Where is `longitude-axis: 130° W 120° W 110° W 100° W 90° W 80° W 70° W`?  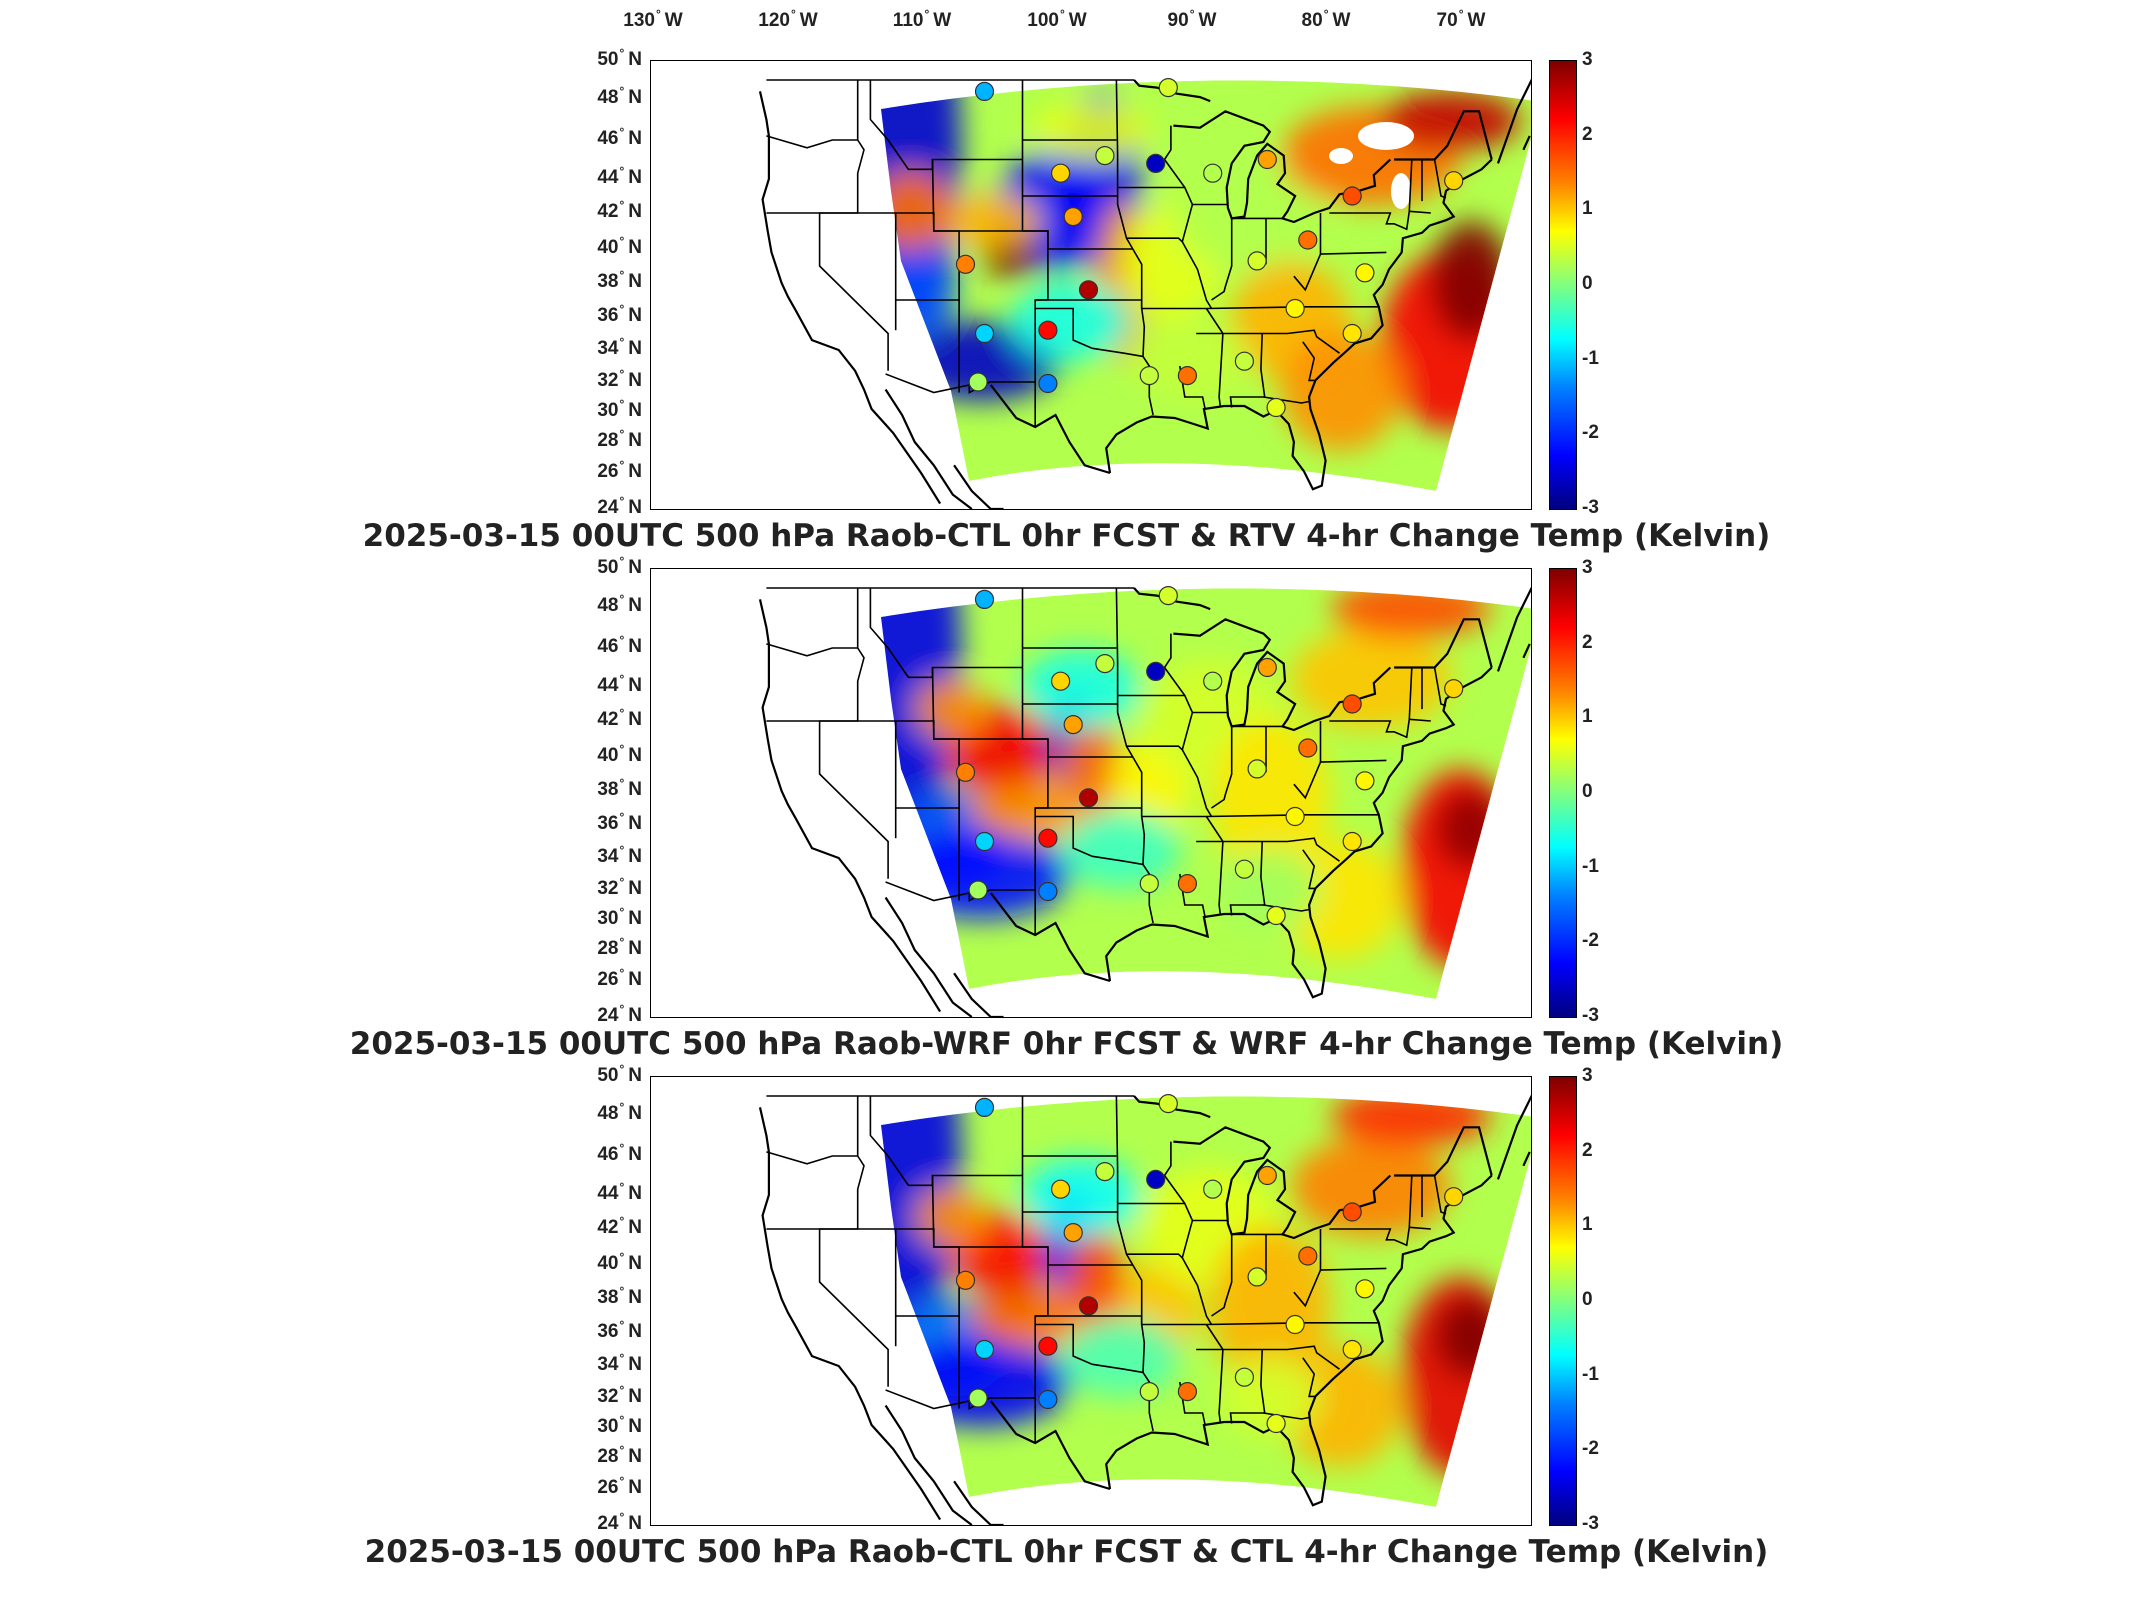 longitude-axis: 130° W 120° W 110° W 100° W 90° W 80° W 70° W is located at coordinates (1066, 20).